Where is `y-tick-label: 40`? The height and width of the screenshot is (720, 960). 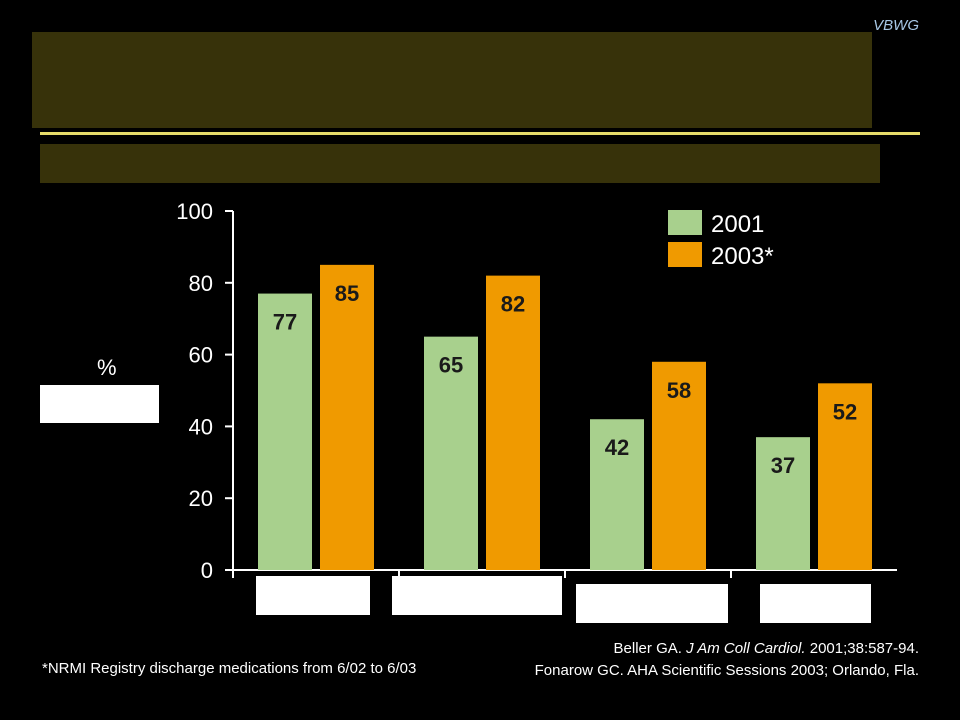 y-tick-label: 40 is located at coordinates (201, 426).